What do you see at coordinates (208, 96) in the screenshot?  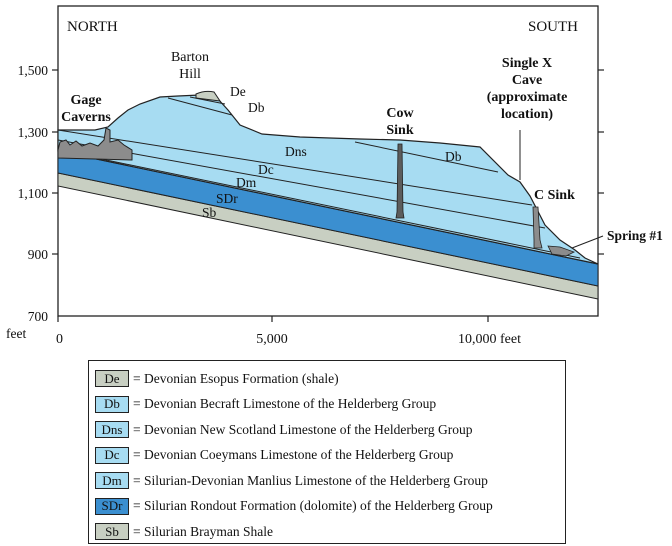 I see `layer-de` at bounding box center [208, 96].